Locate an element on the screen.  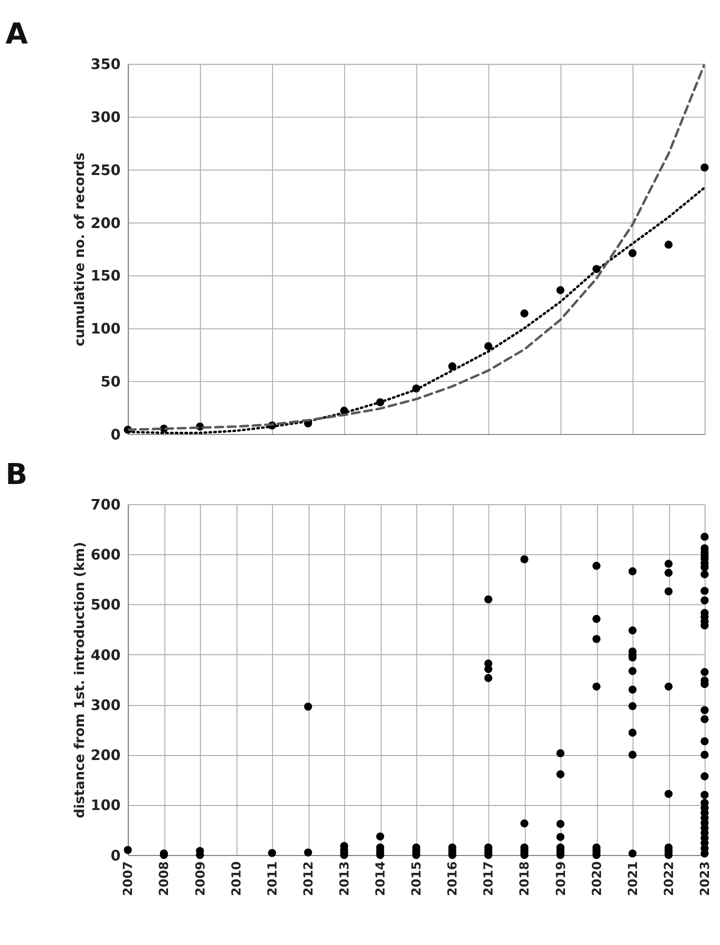
y-axis-title: cumulative no. of records is located at coordinates (80, 249).